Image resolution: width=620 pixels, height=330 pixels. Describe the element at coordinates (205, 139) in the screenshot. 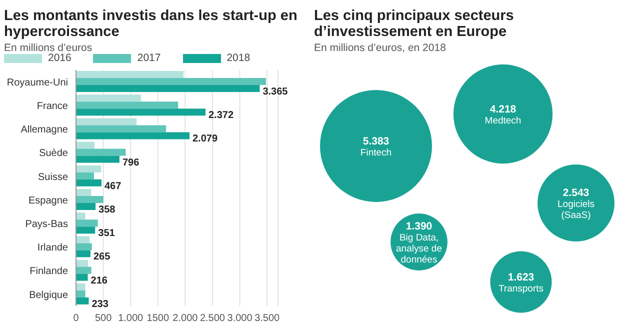

I see `data-label: 2.079` at that location.